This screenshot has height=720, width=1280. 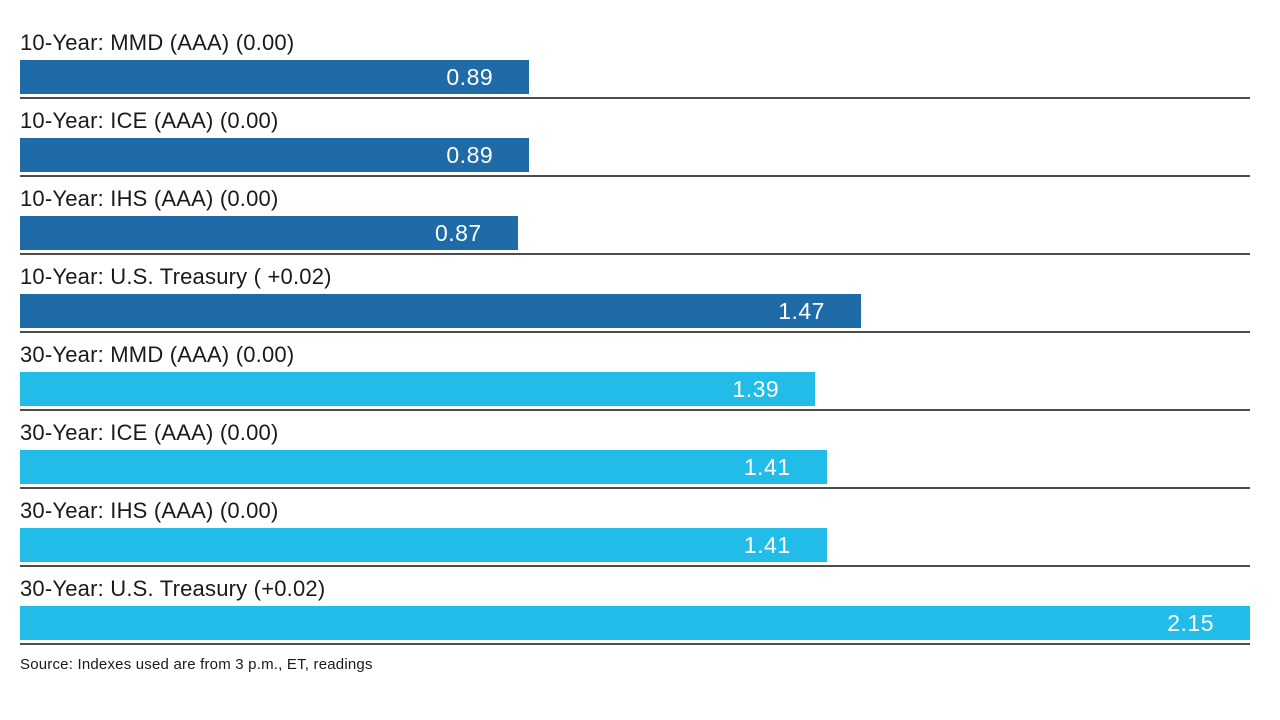 I want to click on bar-track: 1.39, so click(x=635, y=389).